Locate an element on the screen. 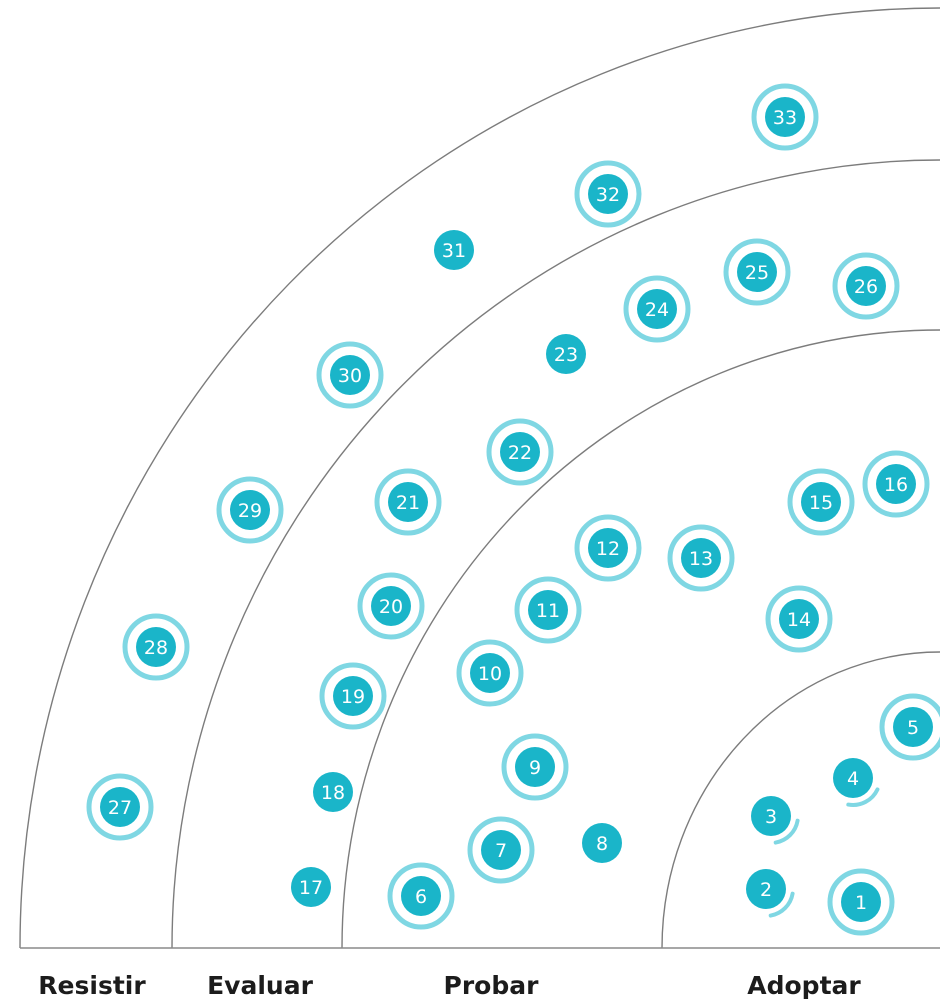 The height and width of the screenshot is (1003, 940). blip-number: 32 is located at coordinates (608, 195).